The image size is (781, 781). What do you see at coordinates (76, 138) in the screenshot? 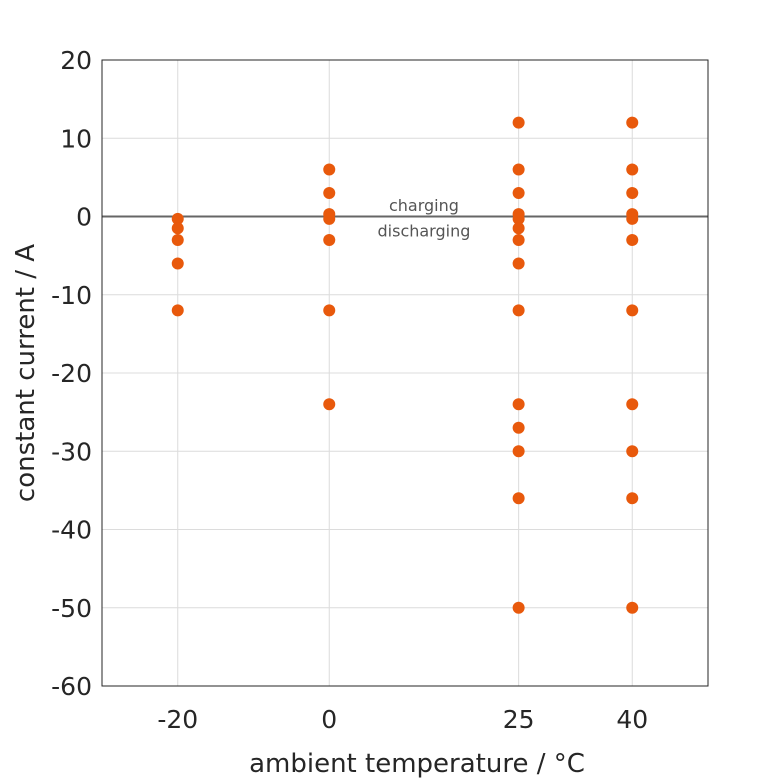
I see `y-tick-label: 10` at bounding box center [76, 138].